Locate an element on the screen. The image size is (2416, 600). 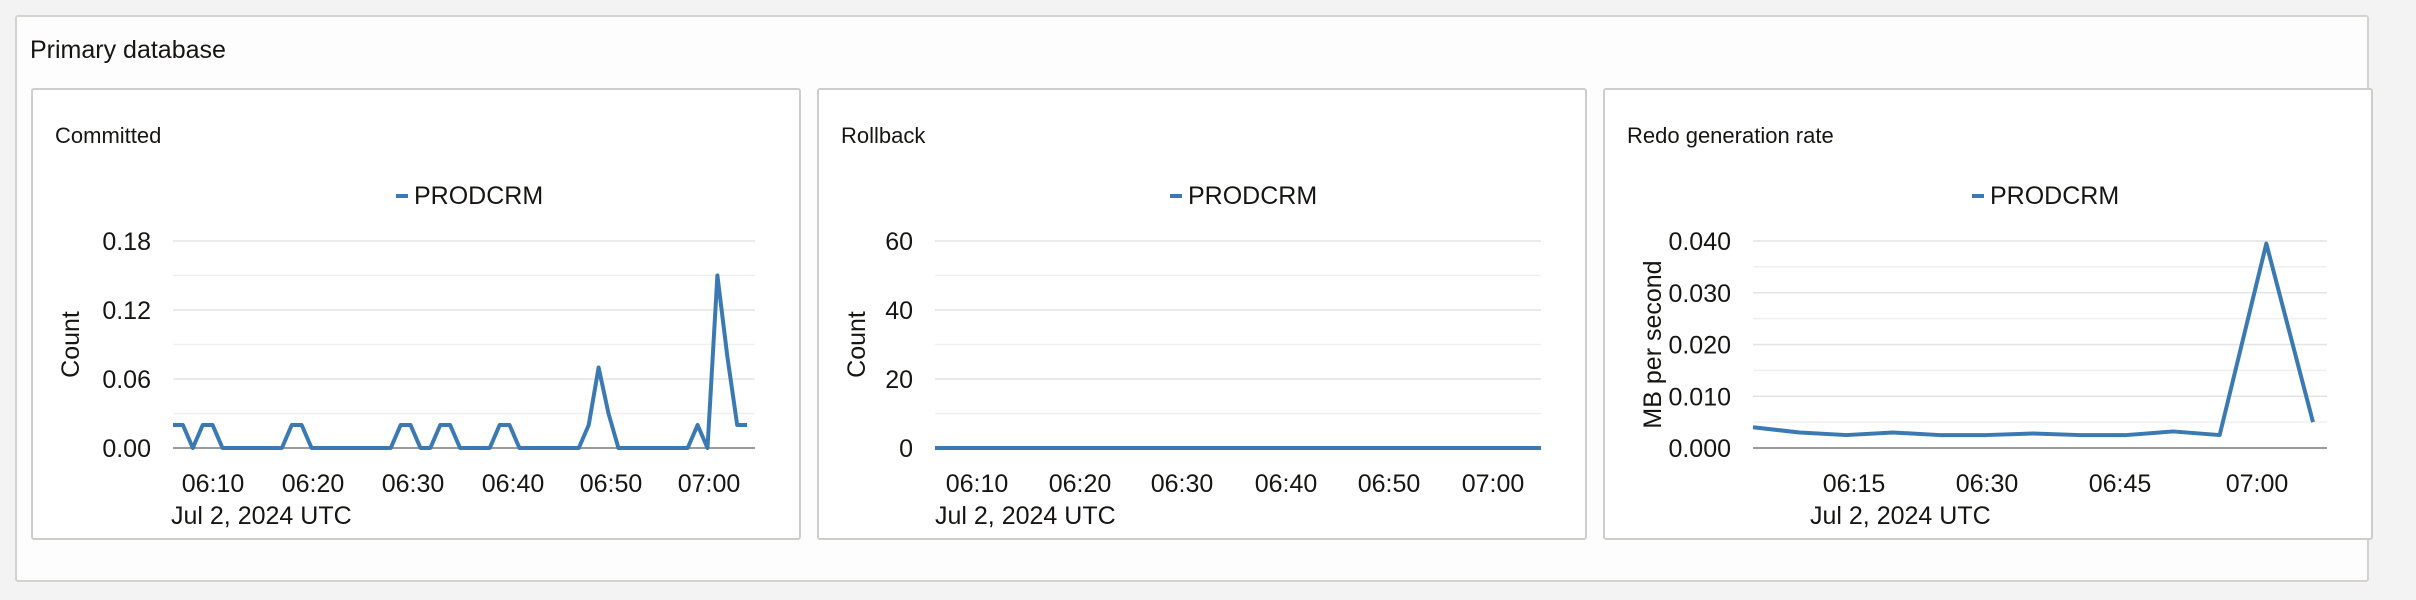
x-tick-label: 06:45 is located at coordinates (2120, 484).